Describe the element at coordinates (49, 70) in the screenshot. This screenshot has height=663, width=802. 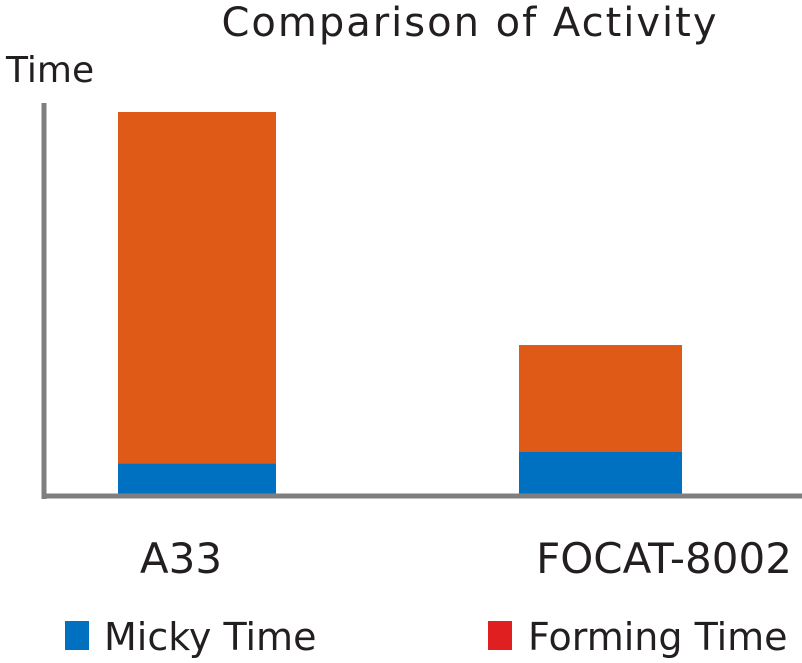
I see `y-axis-label: Time` at that location.